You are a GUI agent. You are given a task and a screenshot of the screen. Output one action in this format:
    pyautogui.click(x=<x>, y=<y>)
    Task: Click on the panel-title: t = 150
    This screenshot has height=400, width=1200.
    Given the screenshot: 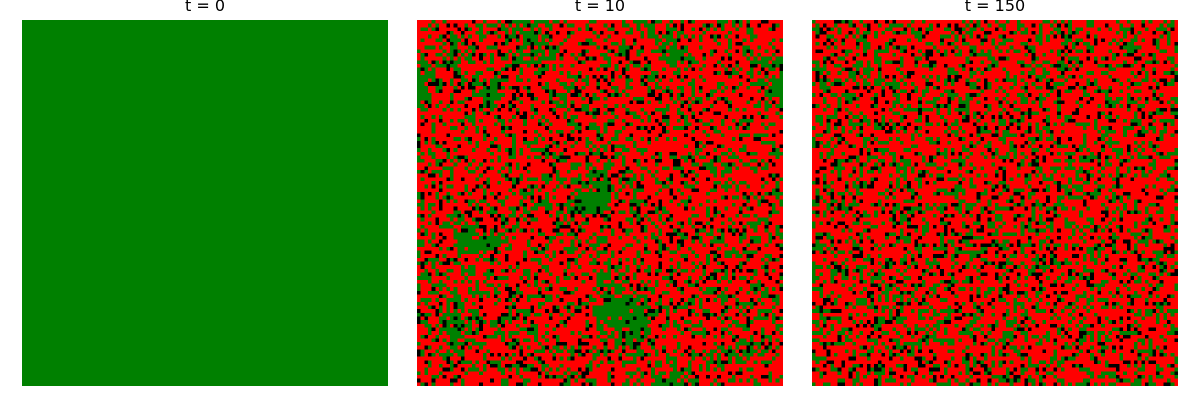 What is the action you would take?
    pyautogui.click(x=995, y=7)
    